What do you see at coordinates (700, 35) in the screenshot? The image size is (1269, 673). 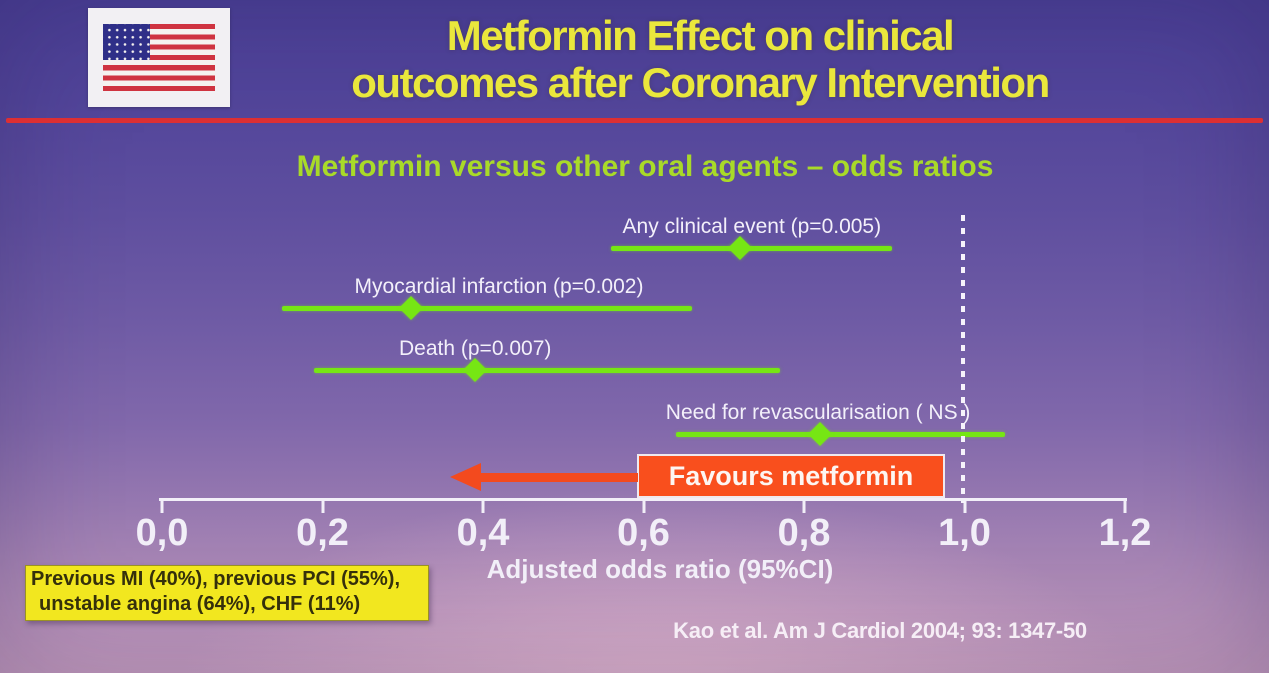 I see `page-title-line1: Metformin Effect on clinical` at bounding box center [700, 35].